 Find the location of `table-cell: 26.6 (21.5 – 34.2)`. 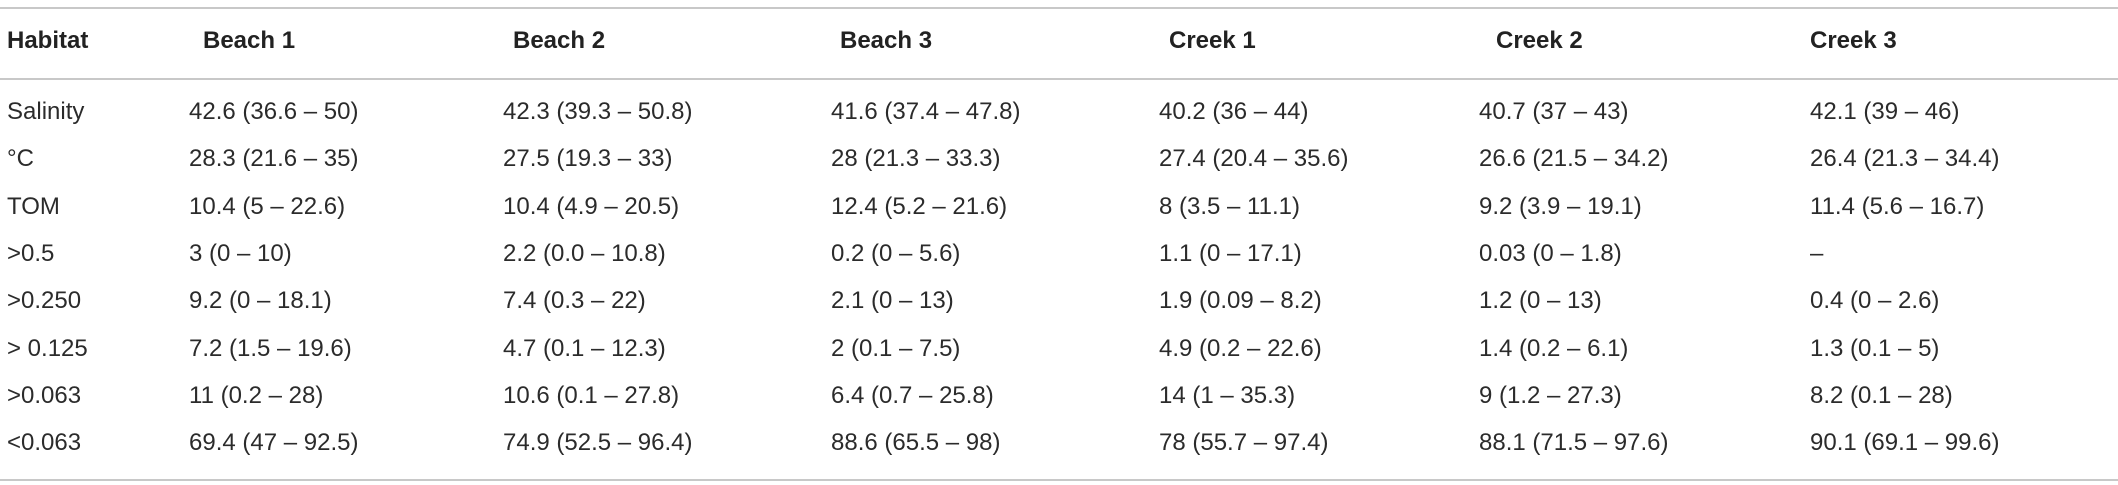

table-cell: 26.6 (21.5 – 34.2) is located at coordinates (1574, 159).